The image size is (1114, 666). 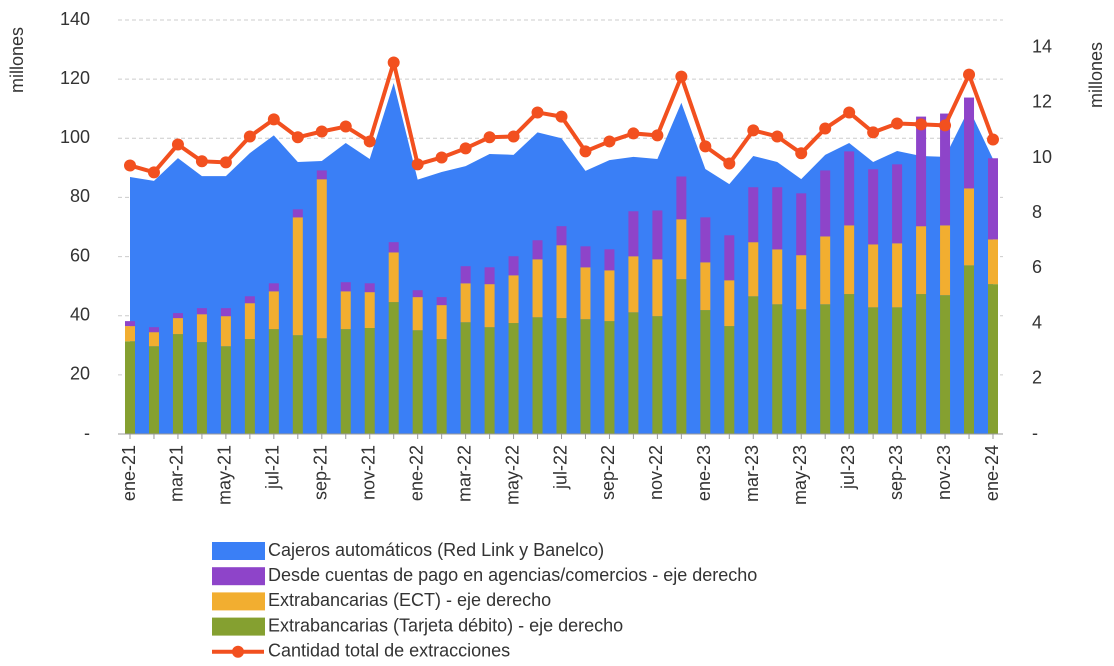 What do you see at coordinates (608, 472) in the screenshot?
I see `x-tick-label: sep-22` at bounding box center [608, 472].